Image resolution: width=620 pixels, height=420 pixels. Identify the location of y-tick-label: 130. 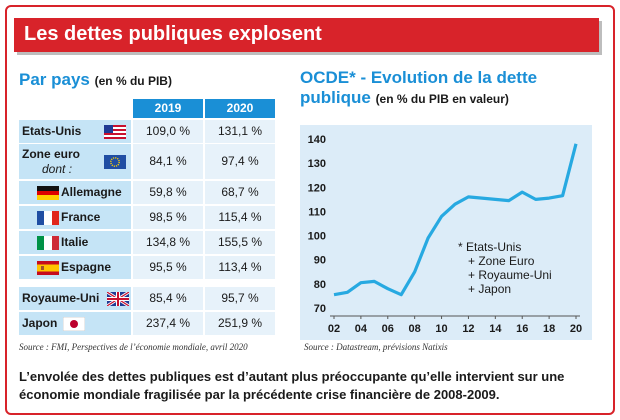
(317, 164).